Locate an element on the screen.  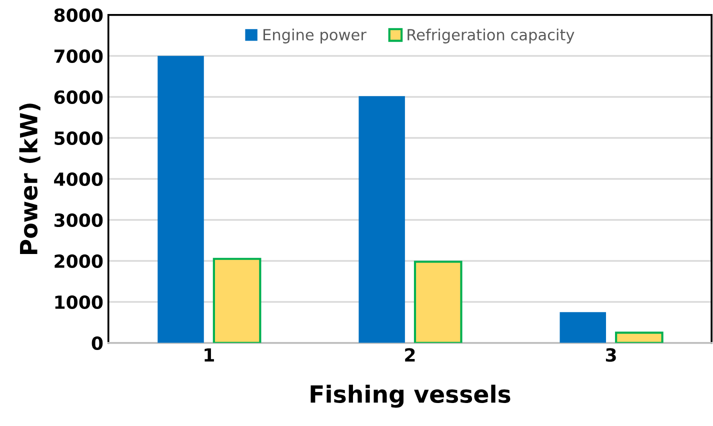
legend-label: Refrigeration capacity is located at coordinates (491, 36).